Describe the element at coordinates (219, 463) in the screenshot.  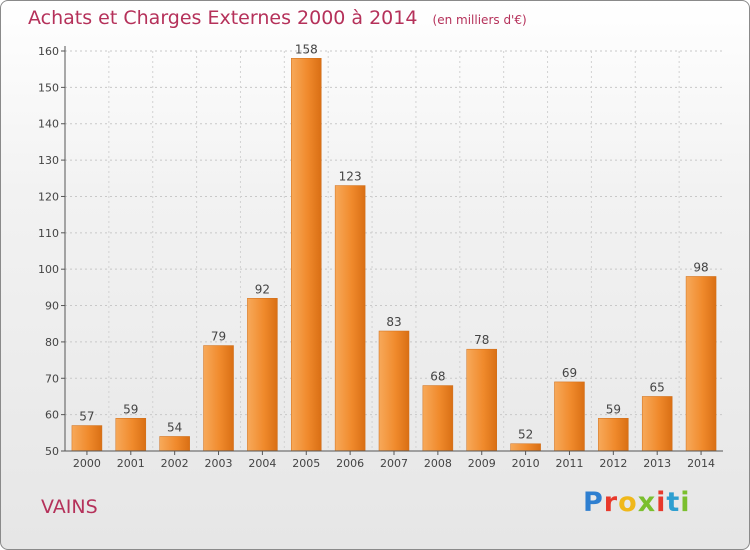
I see `x-tick-label: 2003` at that location.